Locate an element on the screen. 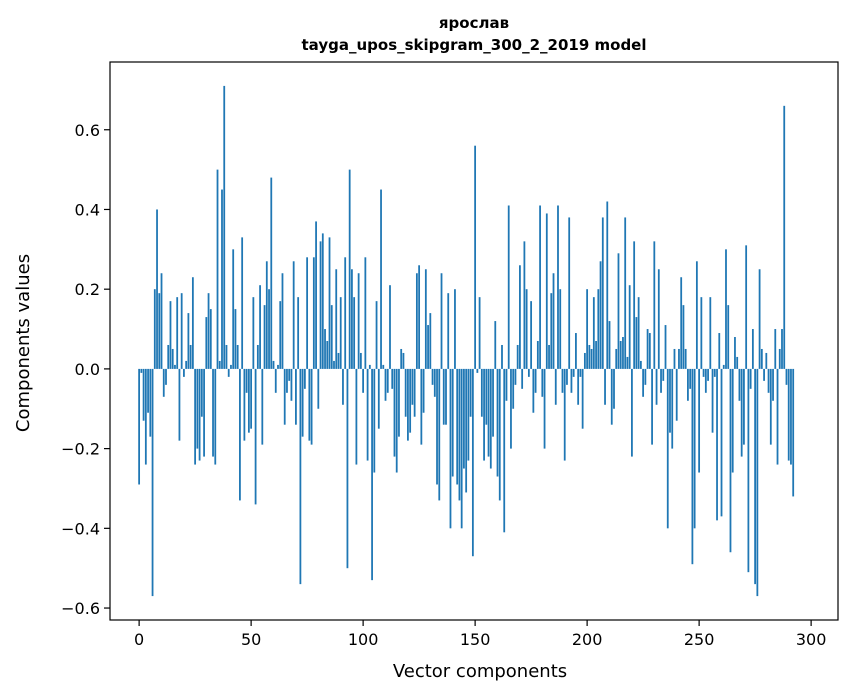 Image resolution: width=867 pixels, height=696 pixels. x-tick-label: 200 is located at coordinates (587, 639).